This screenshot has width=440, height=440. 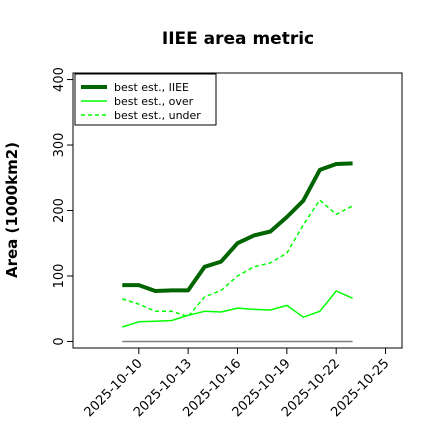 What do you see at coordinates (238, 39) in the screenshot?
I see `chart-title: IIEE area metric` at bounding box center [238, 39].